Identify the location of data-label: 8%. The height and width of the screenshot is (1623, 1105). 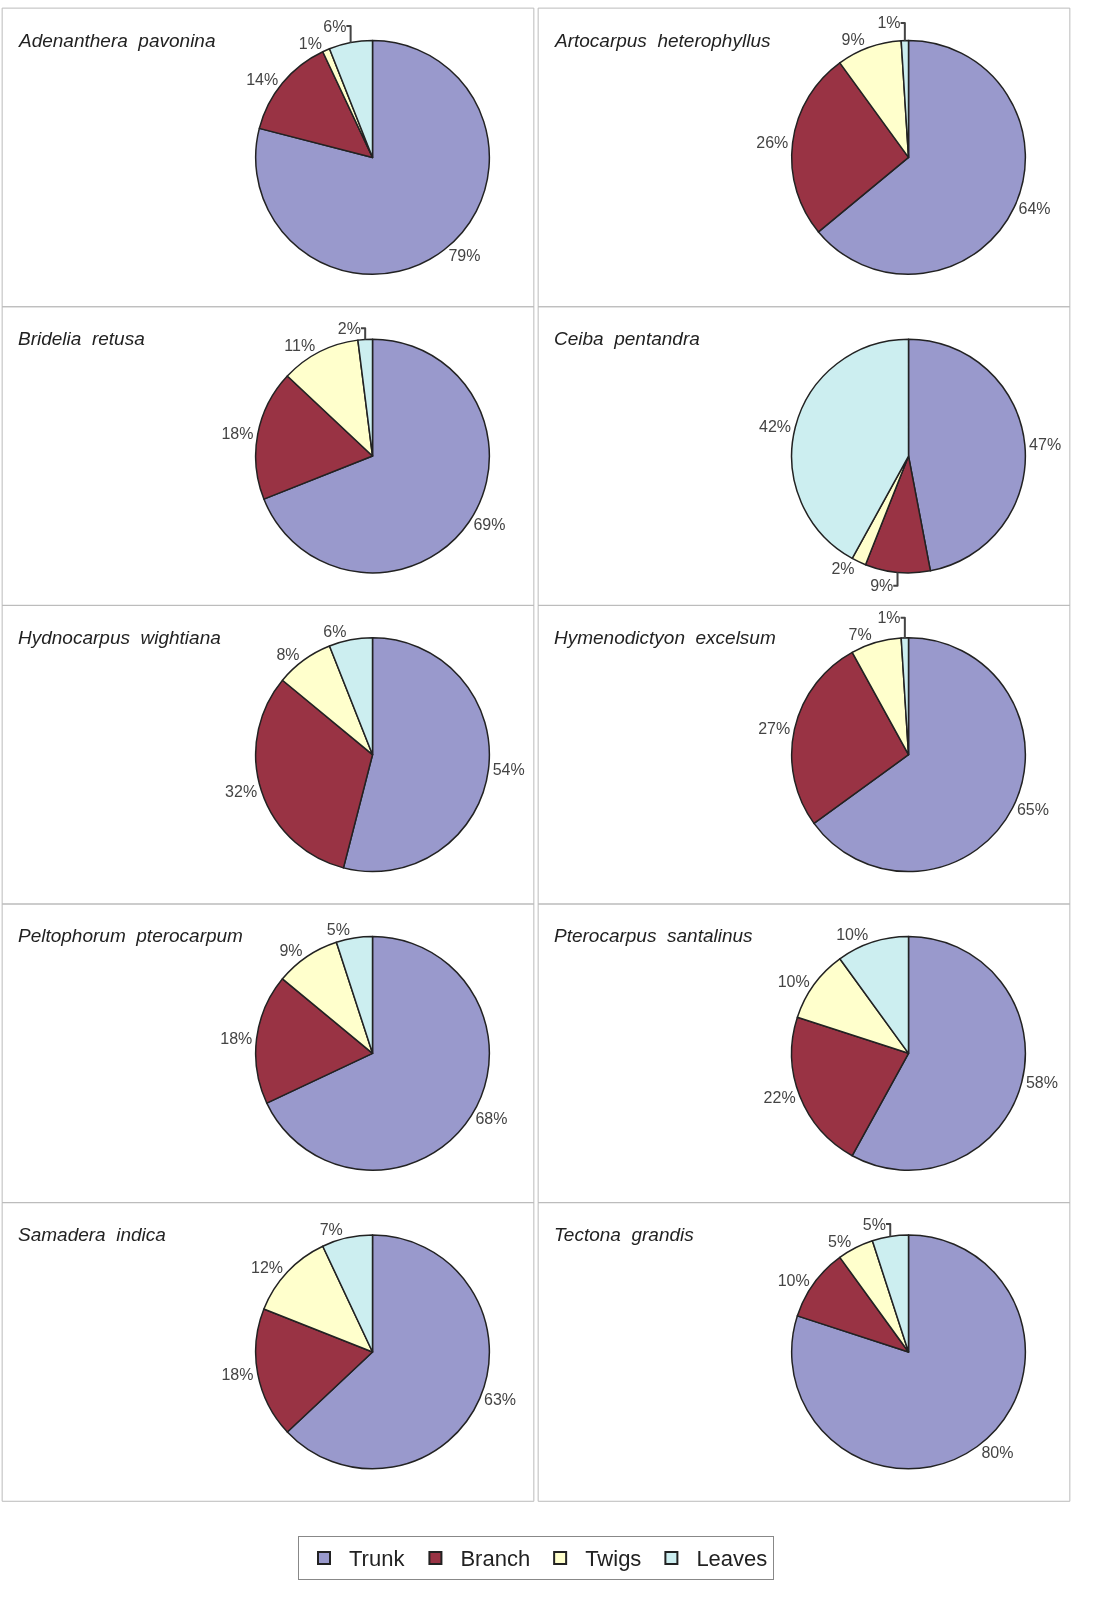
(288, 655).